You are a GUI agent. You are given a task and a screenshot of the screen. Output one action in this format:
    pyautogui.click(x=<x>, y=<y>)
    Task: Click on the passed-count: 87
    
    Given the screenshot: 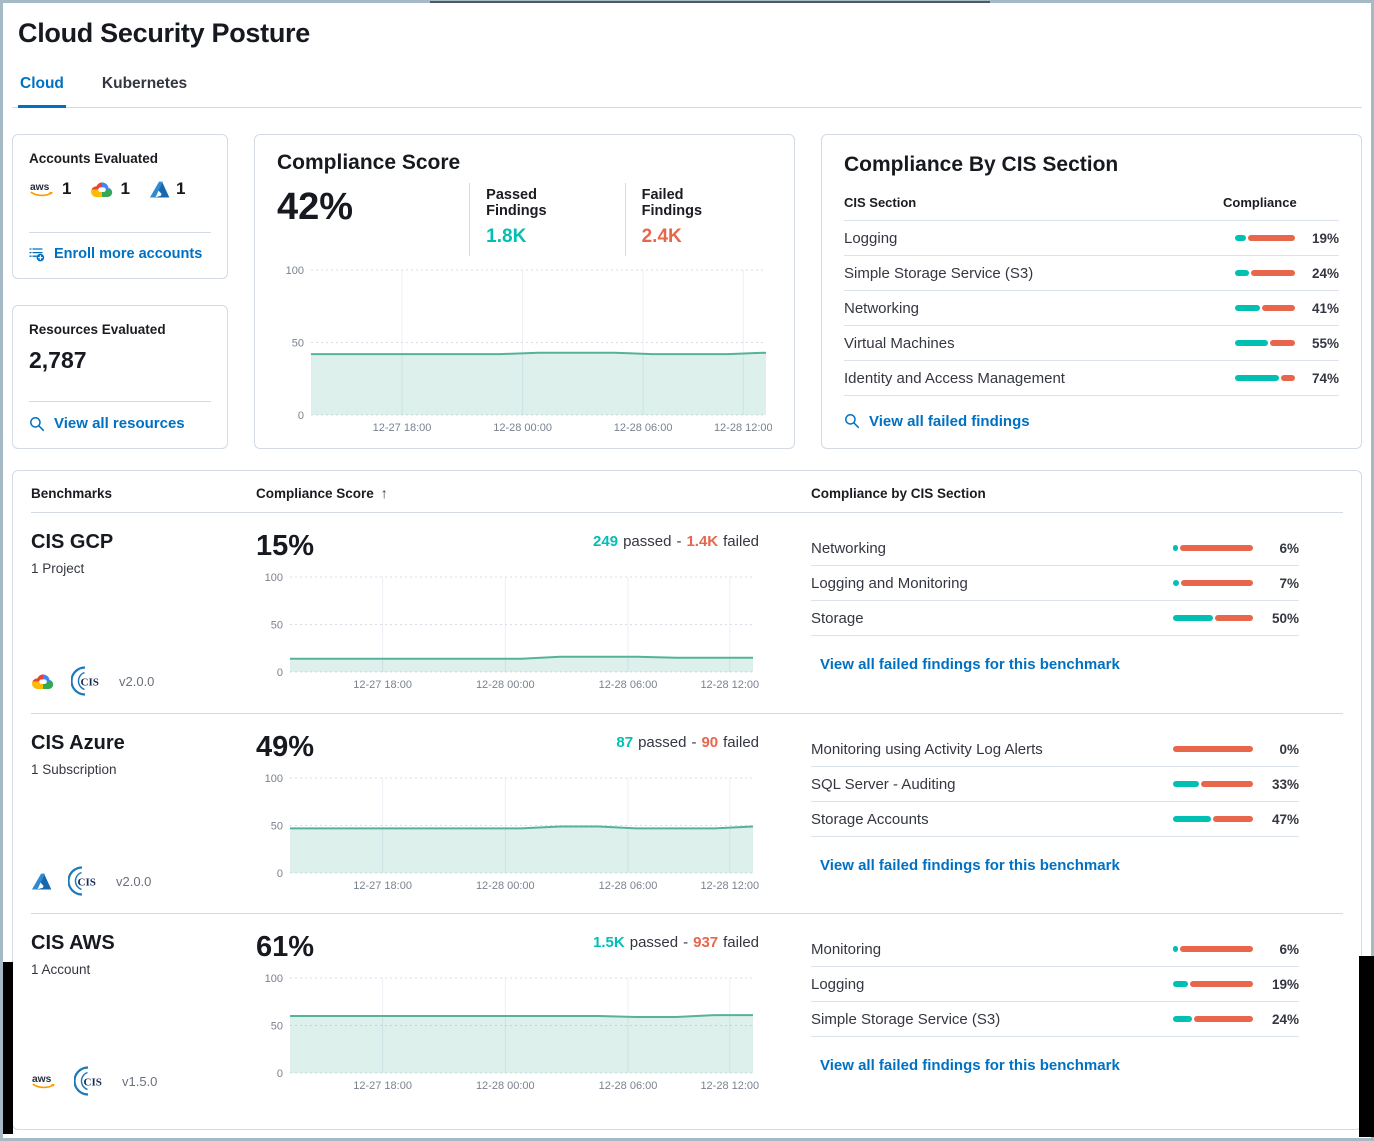 What is the action you would take?
    pyautogui.click(x=625, y=742)
    